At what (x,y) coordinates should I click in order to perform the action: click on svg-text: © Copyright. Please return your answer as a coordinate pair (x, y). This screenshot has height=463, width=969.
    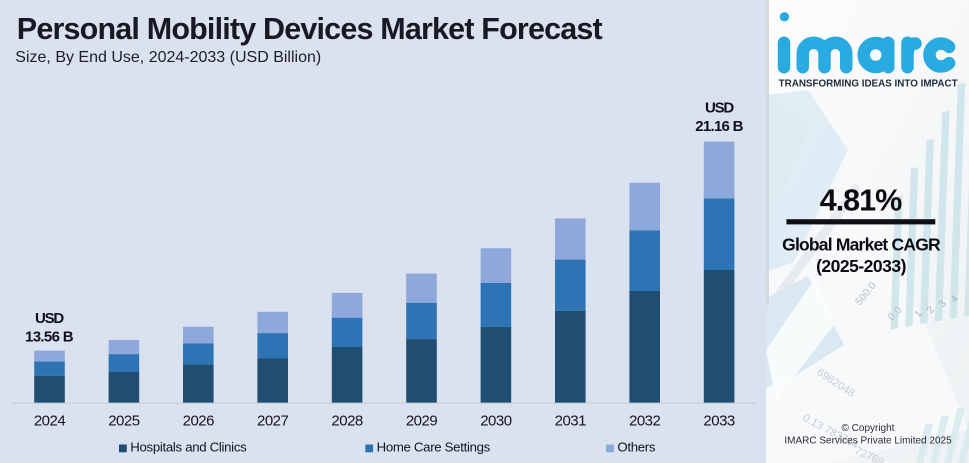
    Looking at the image, I should click on (868, 428).